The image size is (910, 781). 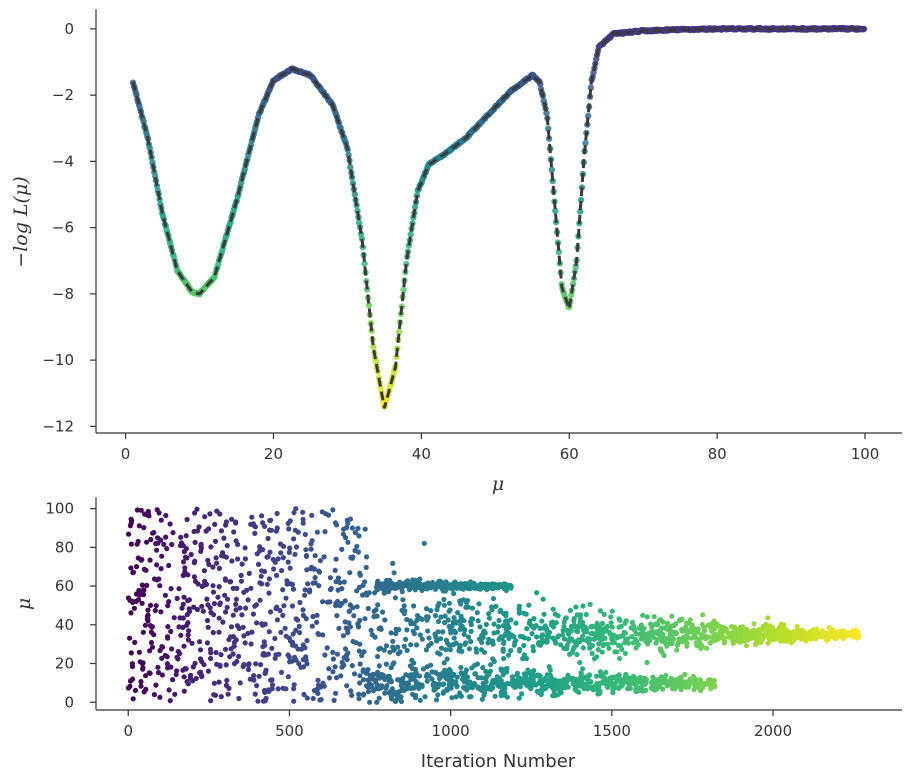 What do you see at coordinates (289, 731) in the screenshot?
I see `bottom-x-tick-label: 500` at bounding box center [289, 731].